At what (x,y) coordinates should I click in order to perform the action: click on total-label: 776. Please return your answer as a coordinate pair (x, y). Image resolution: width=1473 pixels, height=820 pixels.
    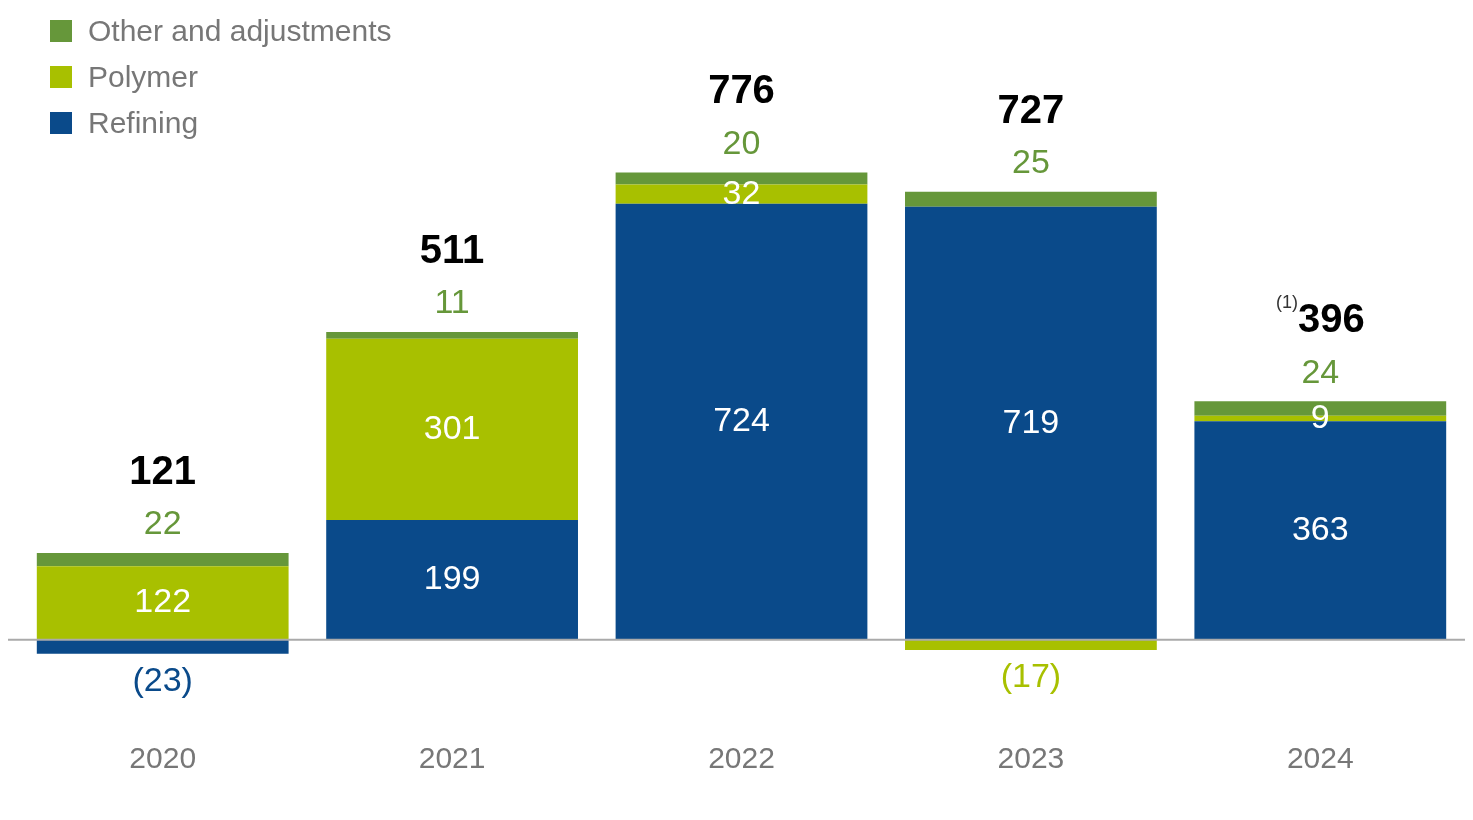
    Looking at the image, I should click on (741, 89).